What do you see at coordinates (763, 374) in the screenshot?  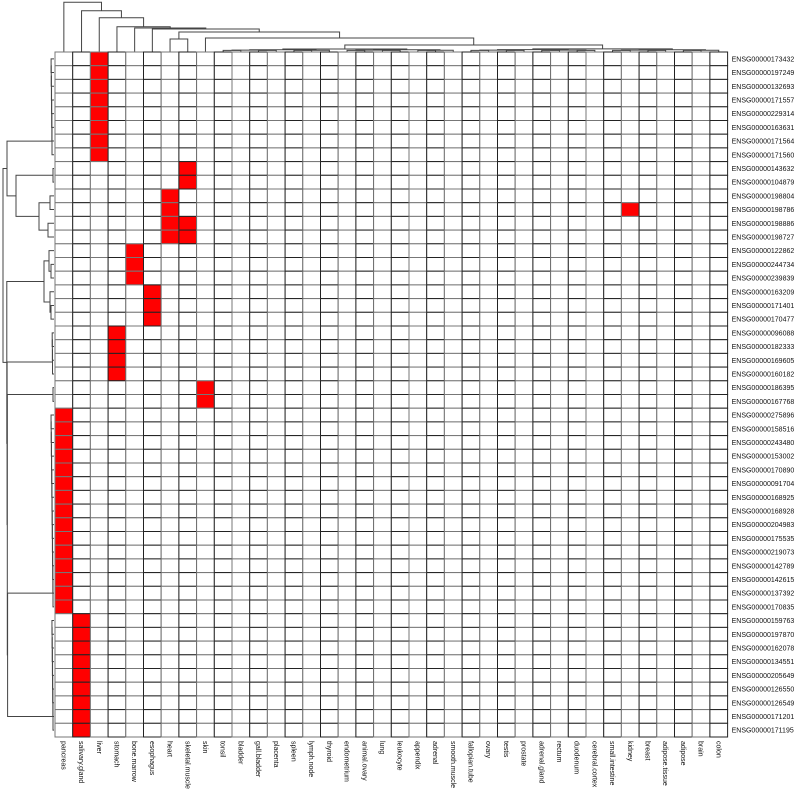 I see `row-label: ENSG00000160182` at bounding box center [763, 374].